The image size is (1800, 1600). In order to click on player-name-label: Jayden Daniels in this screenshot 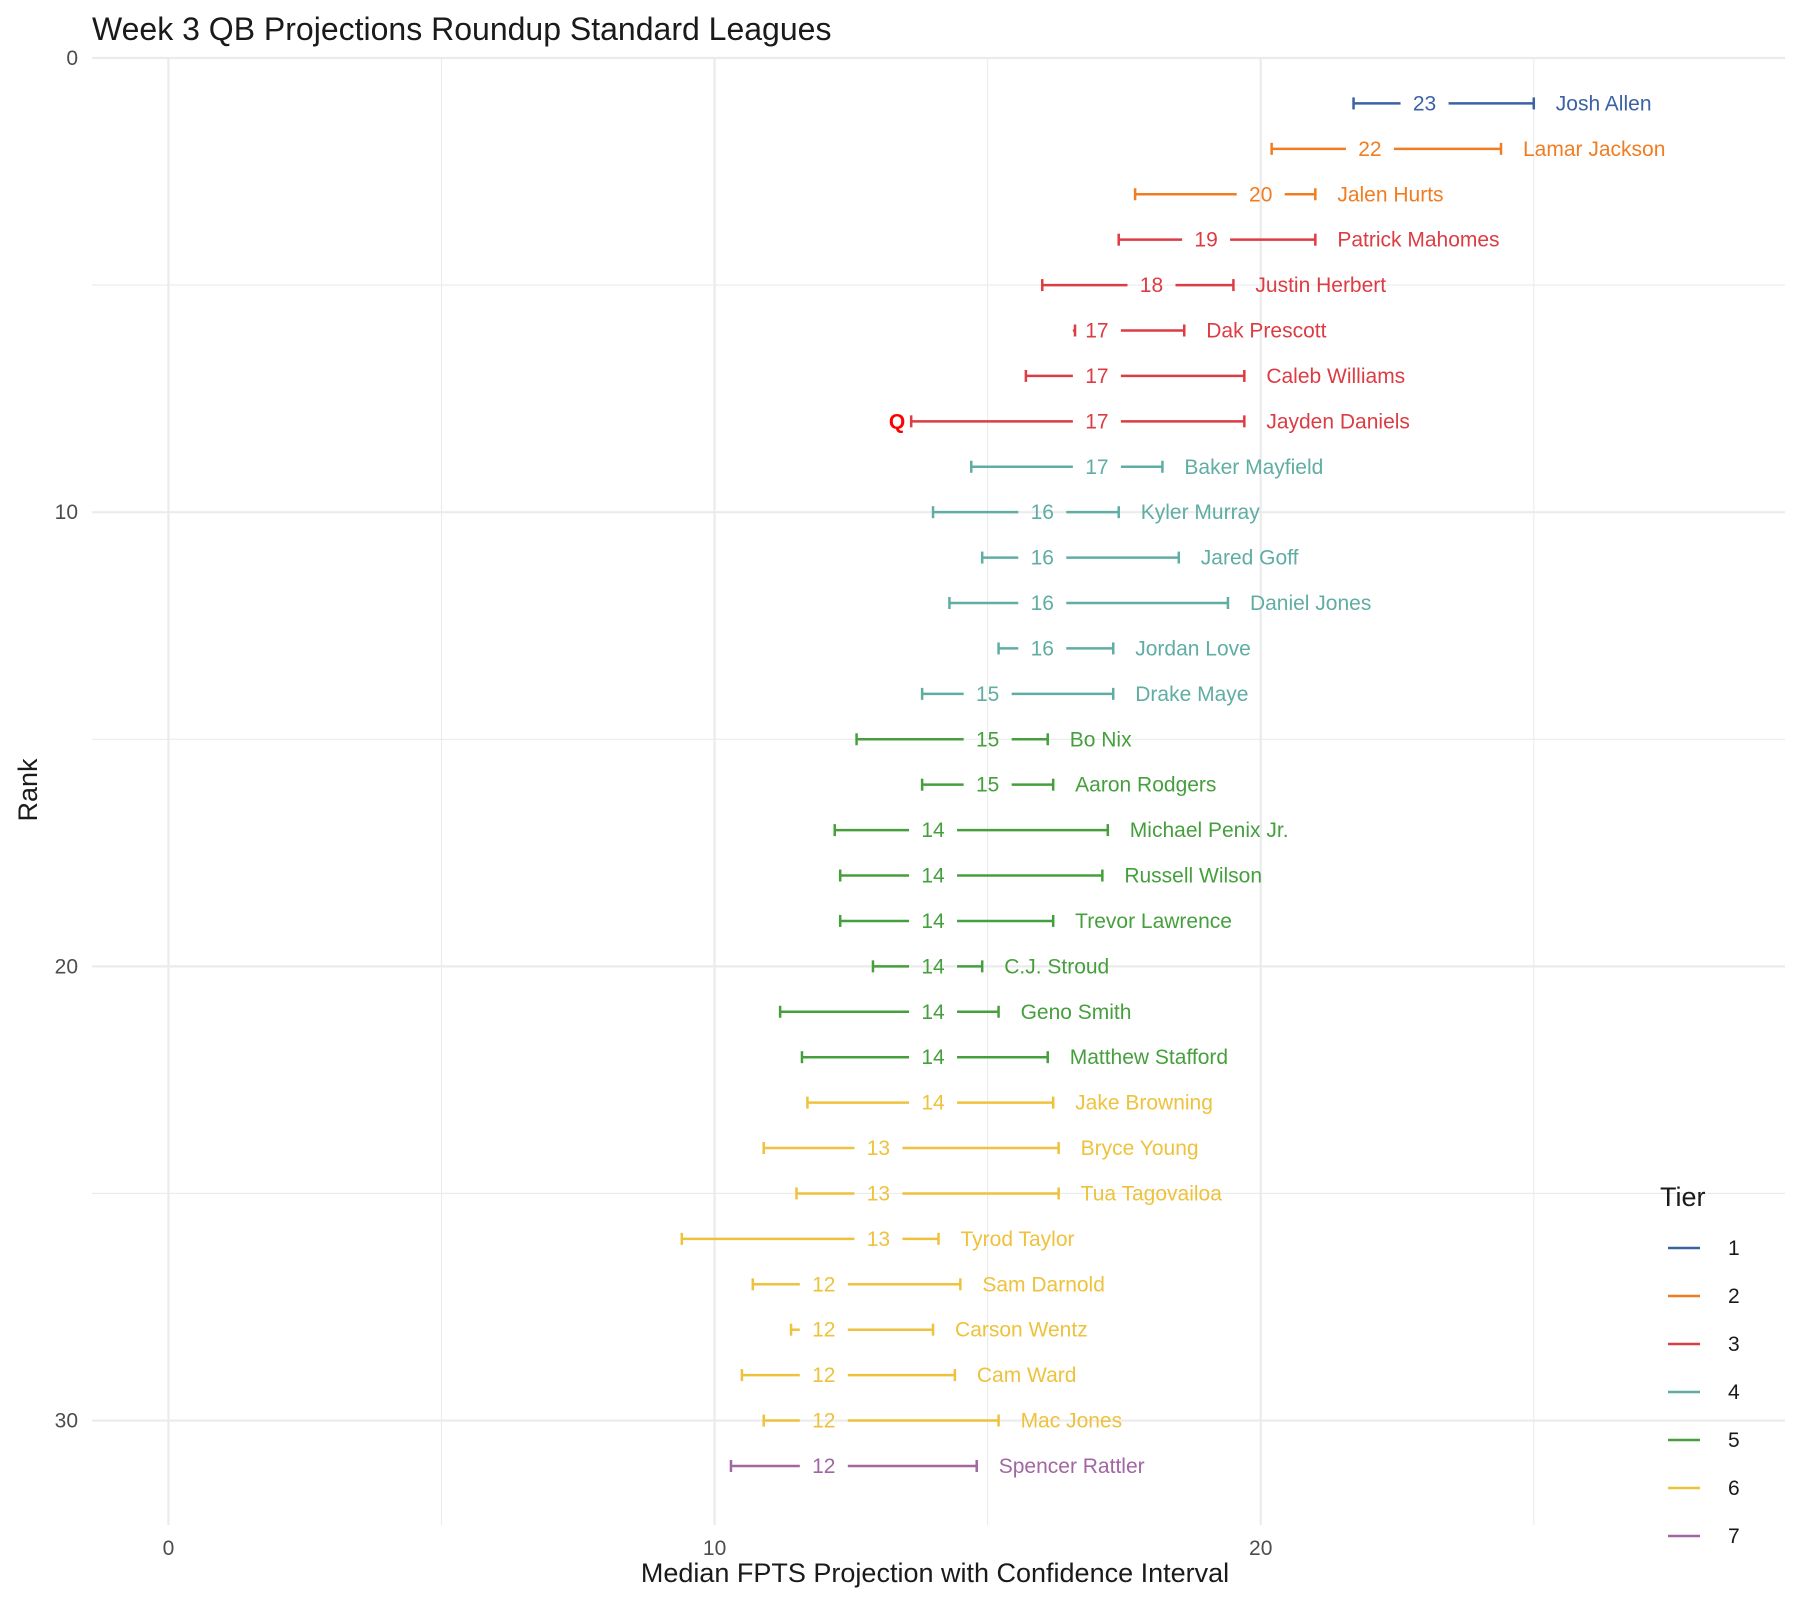, I will do `click(1338, 421)`.